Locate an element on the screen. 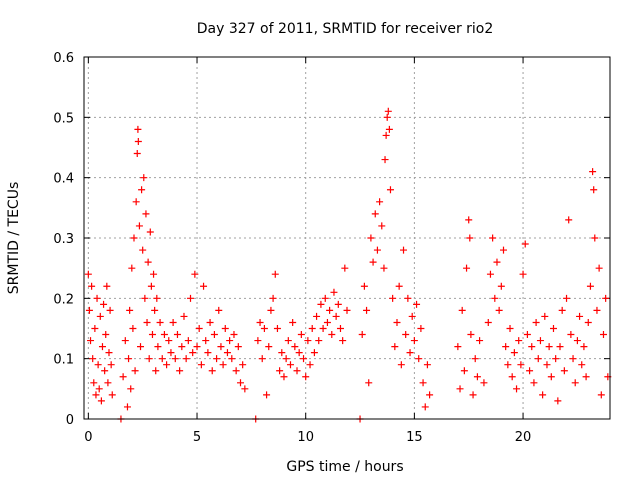 The height and width of the screenshot is (480, 640). x-tick-label: 0 is located at coordinates (88, 437).